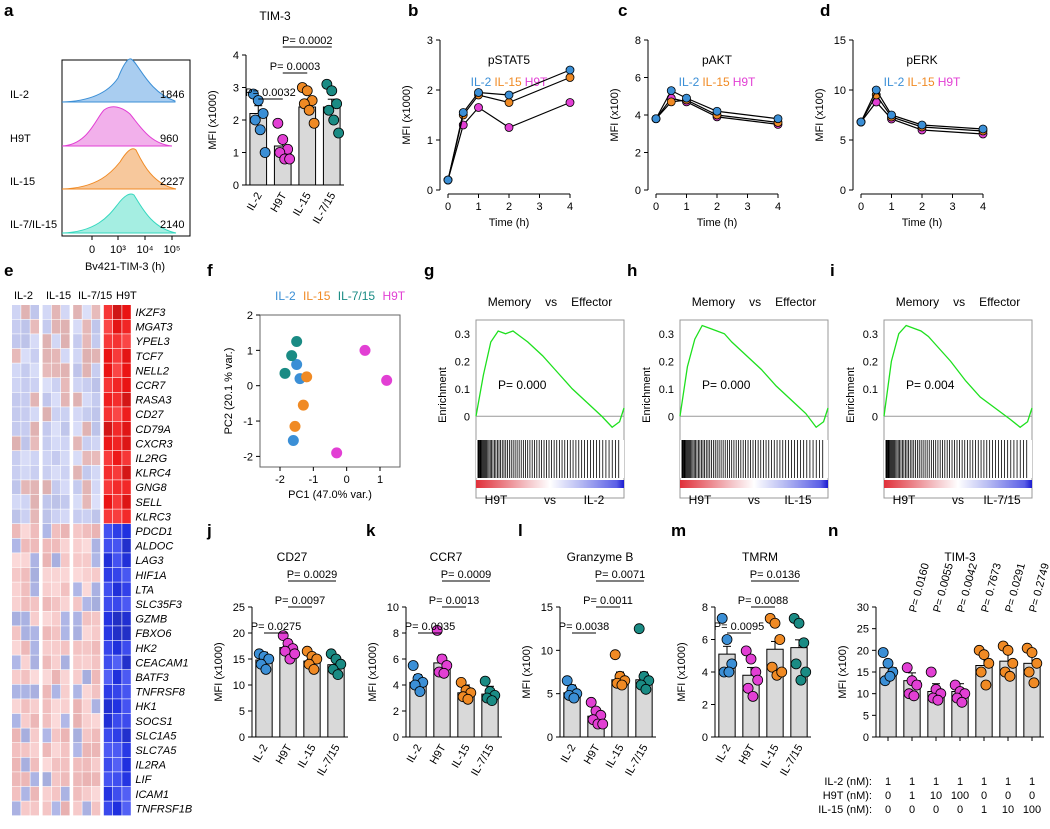 The height and width of the screenshot is (829, 1050). I want to click on y-tick-label: 5, so click(550, 695).